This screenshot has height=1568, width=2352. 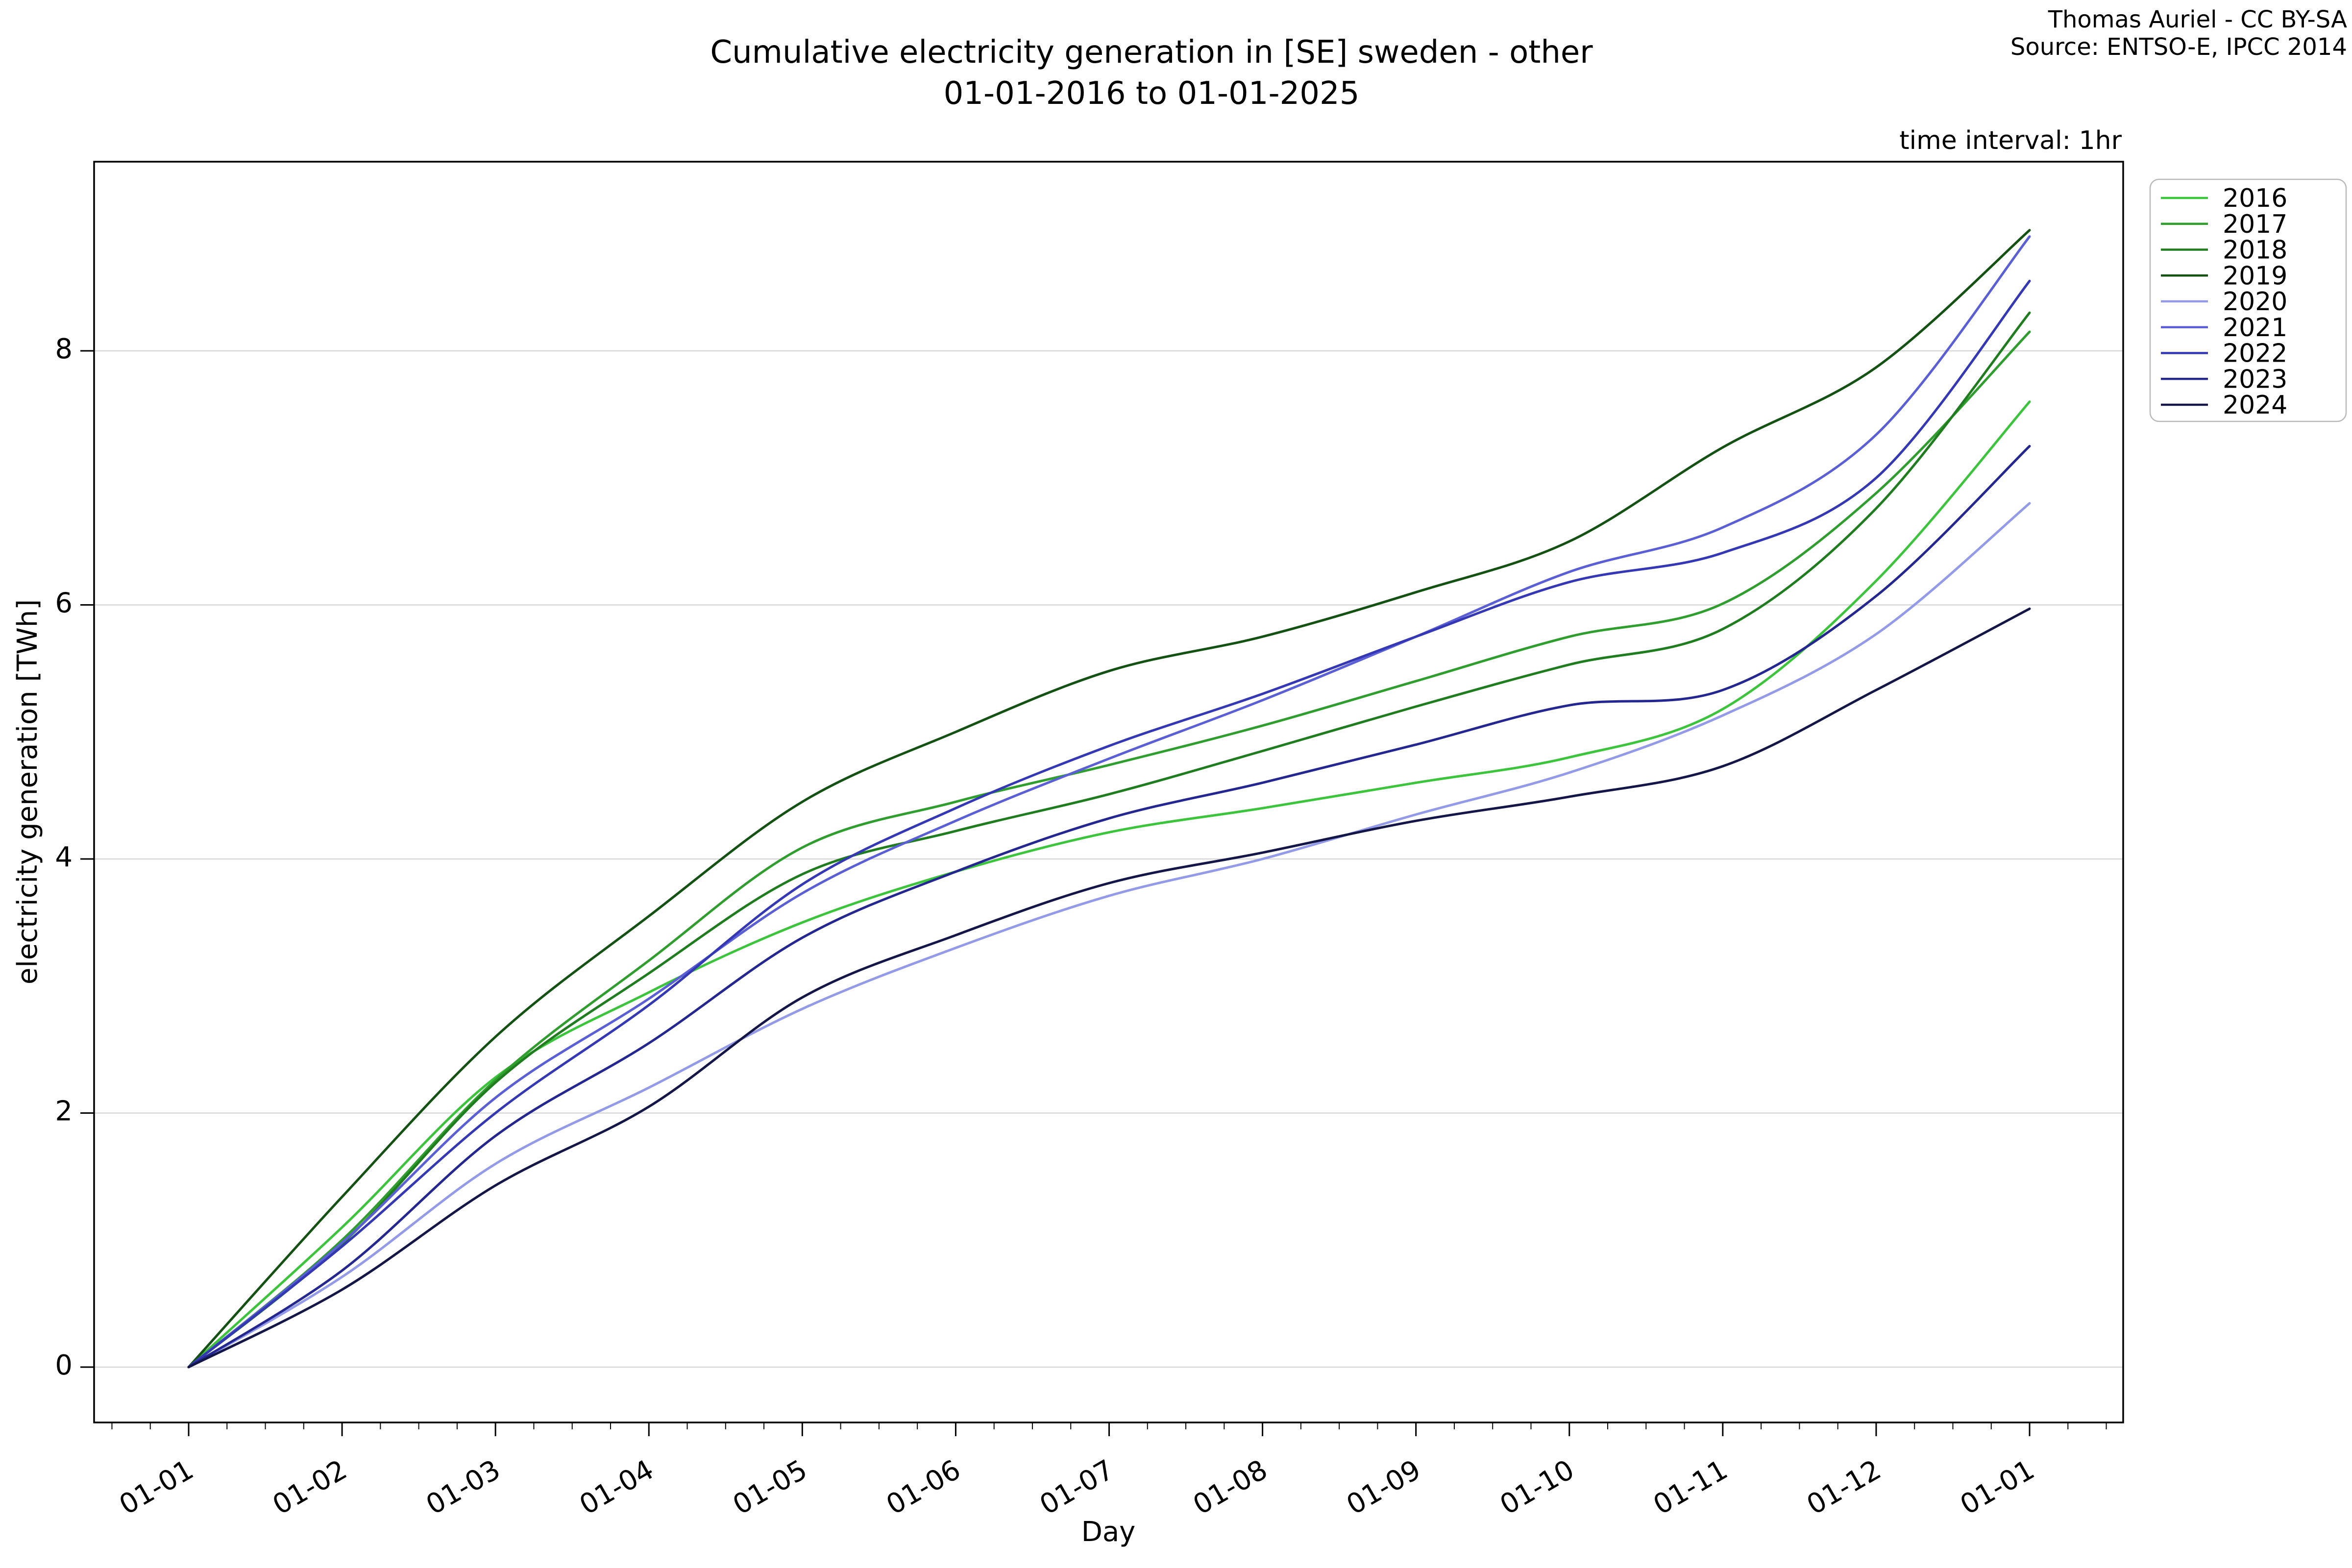 What do you see at coordinates (2197, 19) in the screenshot?
I see `attribution-line1: Thomas Auriel - CC BY-SA` at bounding box center [2197, 19].